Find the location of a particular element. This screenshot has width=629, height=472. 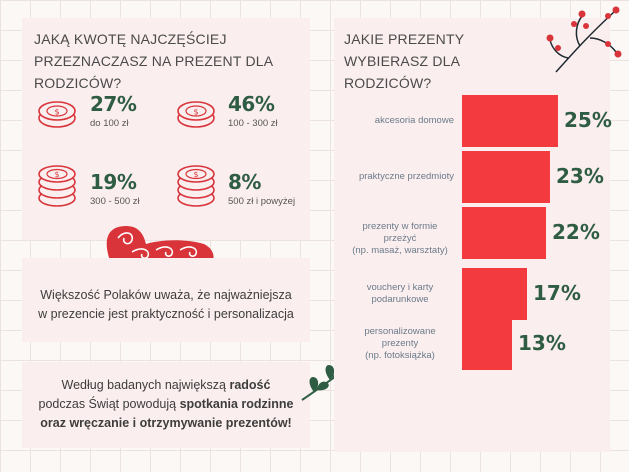

message-emphasis: oraz wręczanie i otrzymywanie prezentów! is located at coordinates (166, 423).